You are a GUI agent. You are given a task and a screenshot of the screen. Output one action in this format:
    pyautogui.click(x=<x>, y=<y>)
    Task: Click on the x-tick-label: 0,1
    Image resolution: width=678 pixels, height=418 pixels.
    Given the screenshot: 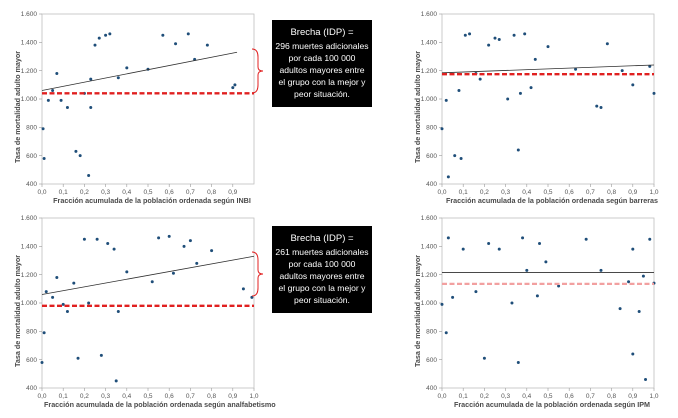 What is the action you would take?
    pyautogui.click(x=63, y=396)
    